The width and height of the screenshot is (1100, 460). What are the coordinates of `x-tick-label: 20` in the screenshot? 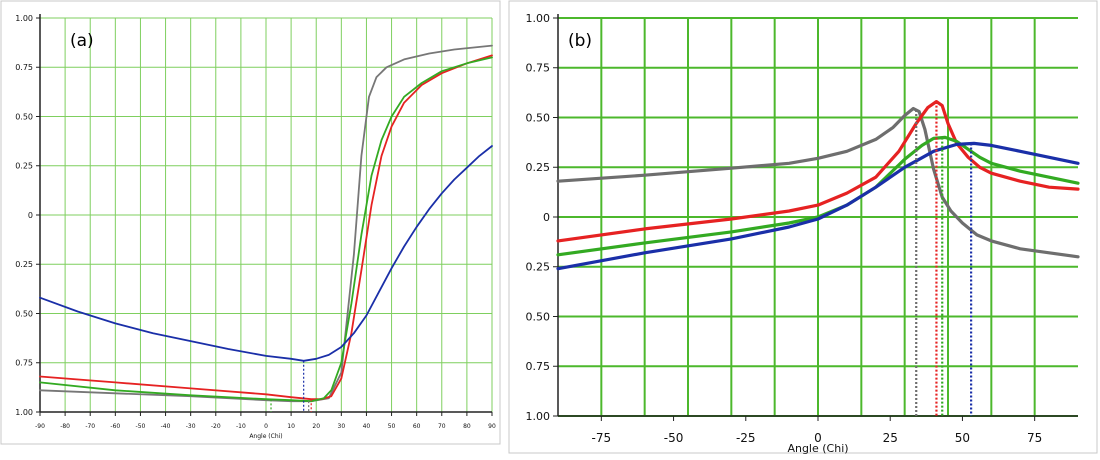 It's located at (316, 426).